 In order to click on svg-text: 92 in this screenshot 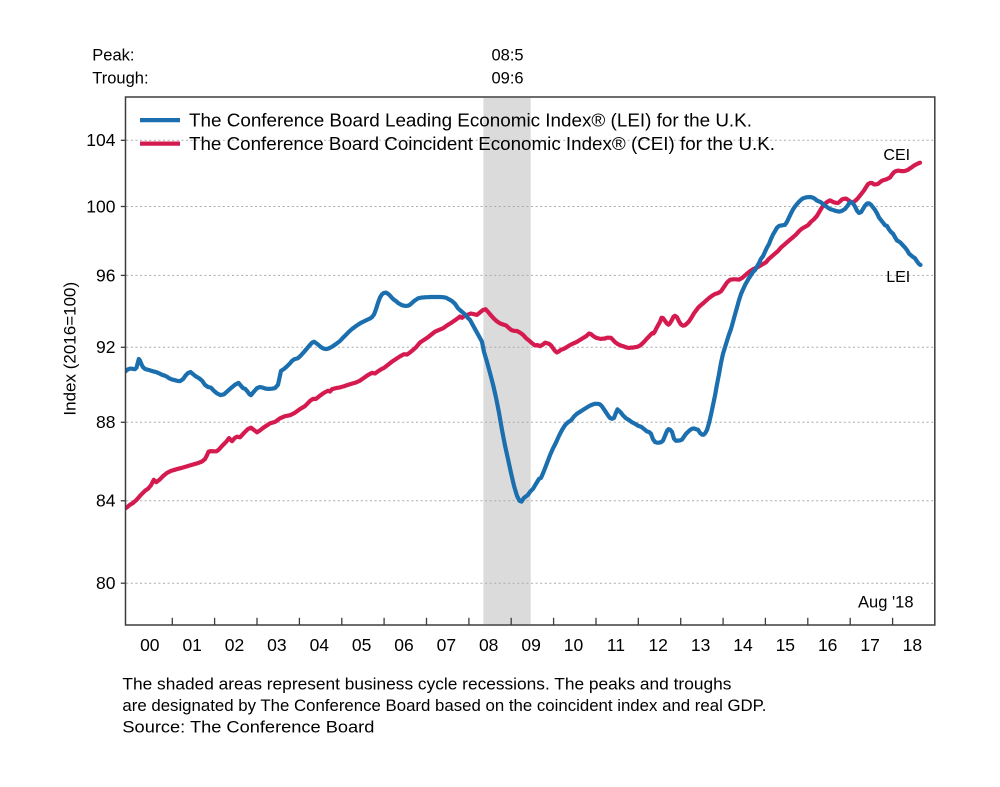, I will do `click(105, 347)`.